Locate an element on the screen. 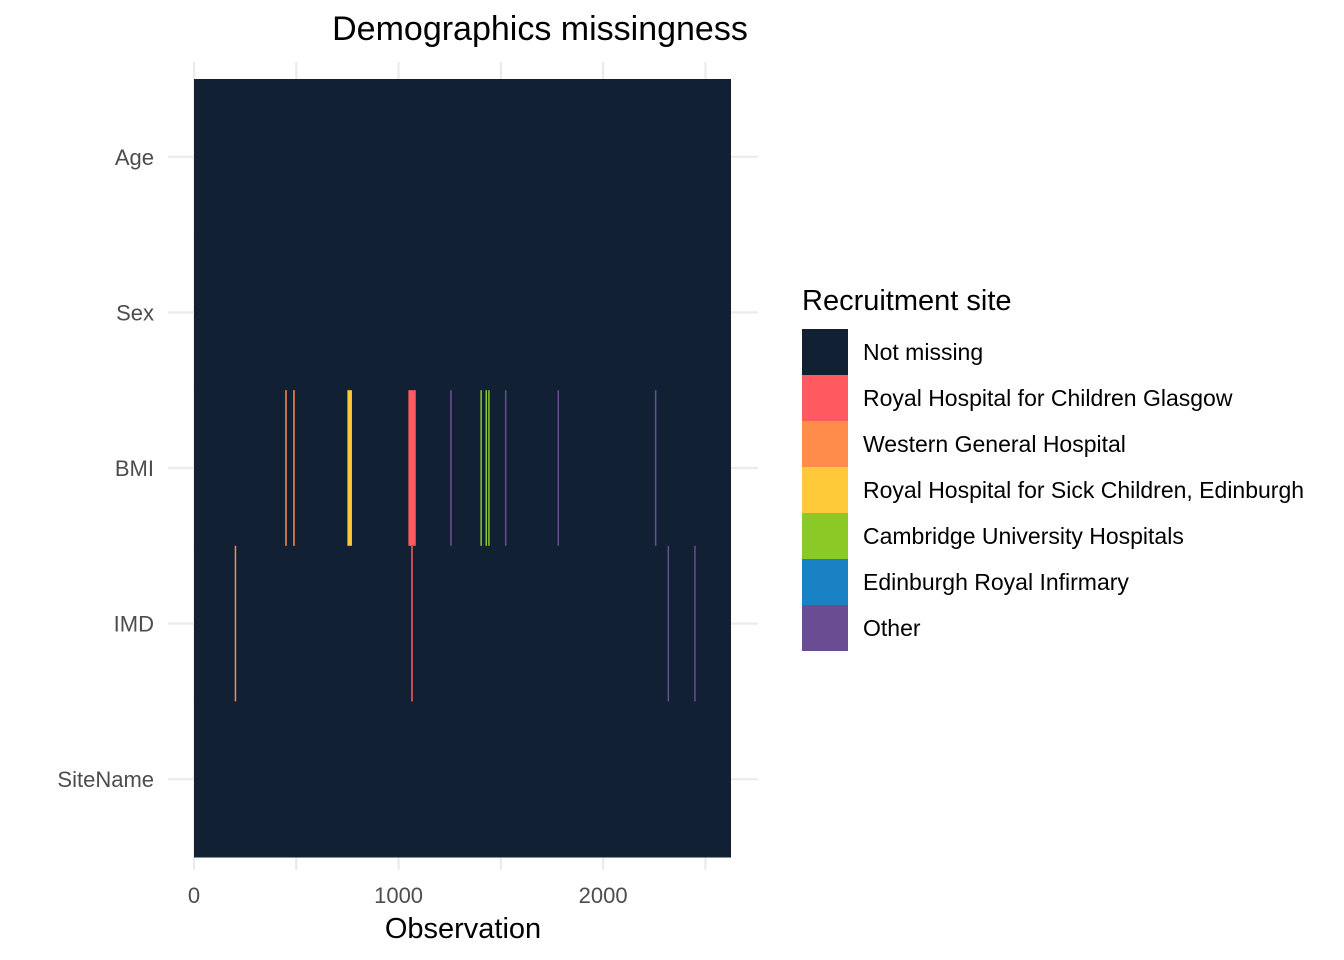 This screenshot has width=1344, height=960. x-tick-label: 2000 is located at coordinates (603, 895).